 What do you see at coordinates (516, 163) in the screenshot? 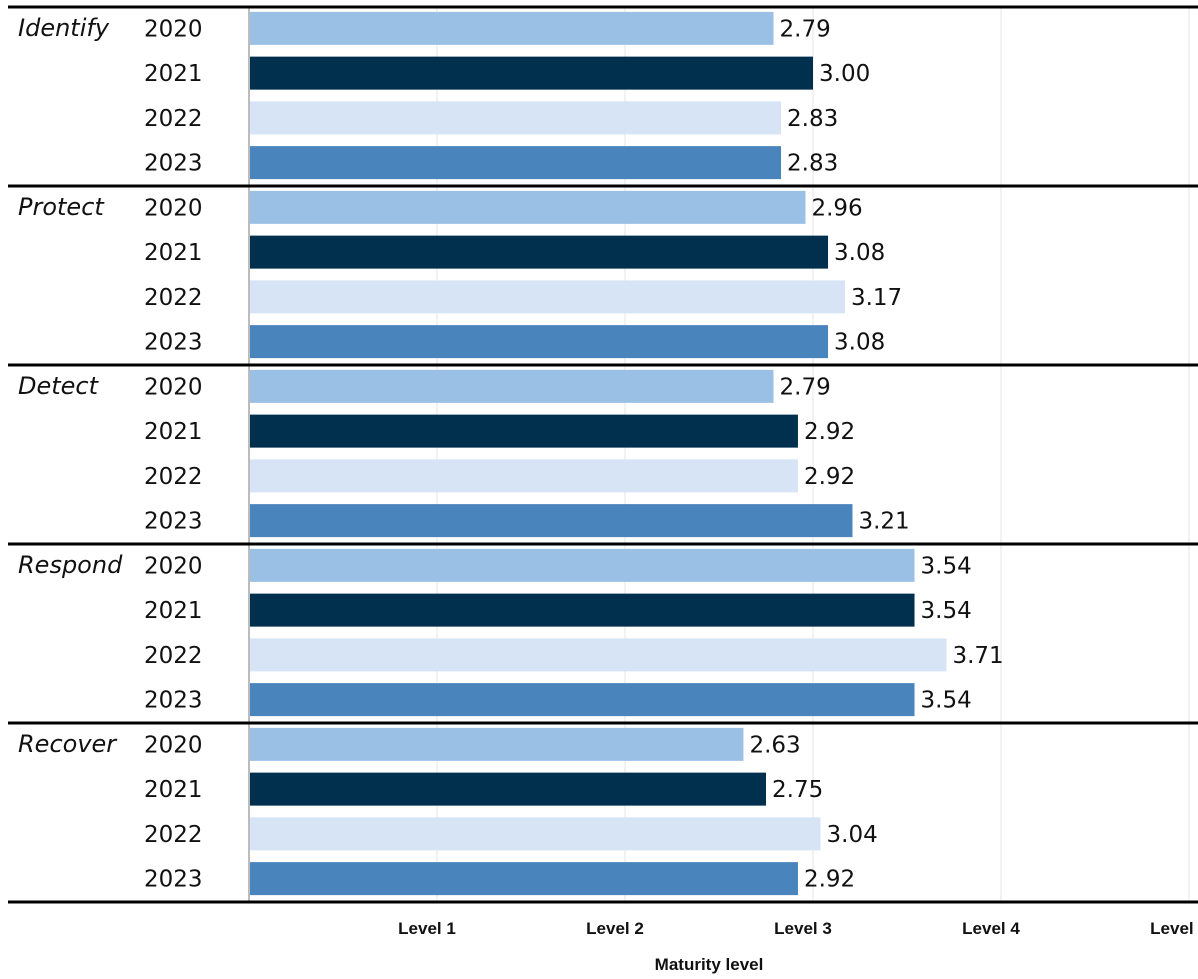
I see `bar-identify-2023` at bounding box center [516, 163].